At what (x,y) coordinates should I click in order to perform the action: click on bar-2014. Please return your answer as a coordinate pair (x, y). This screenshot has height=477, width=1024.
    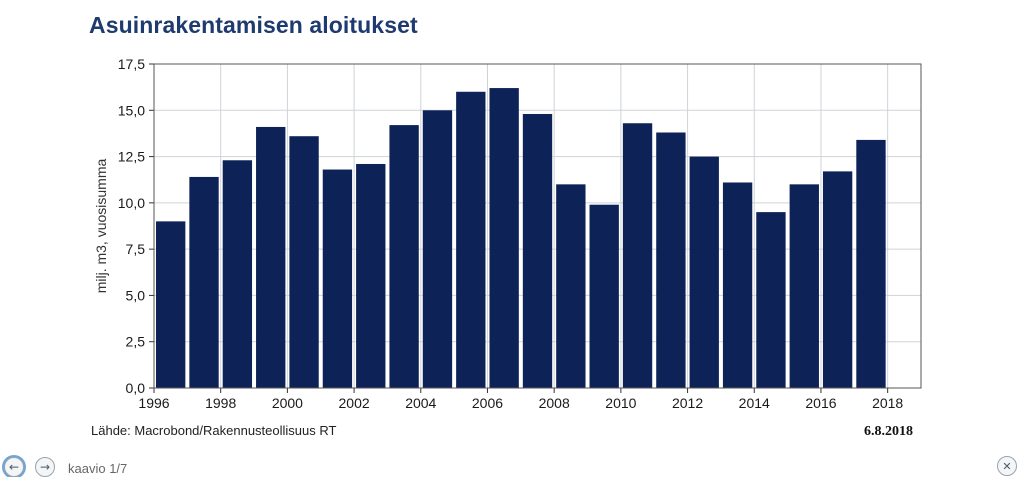
    Looking at the image, I should click on (771, 300).